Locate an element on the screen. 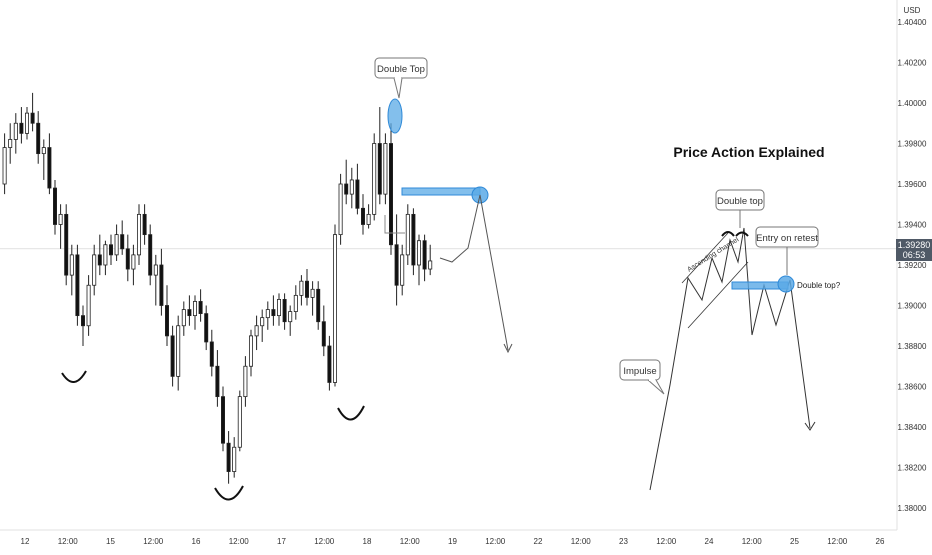 The image size is (932, 555). y-tick-label: 1.39600 is located at coordinates (912, 184).